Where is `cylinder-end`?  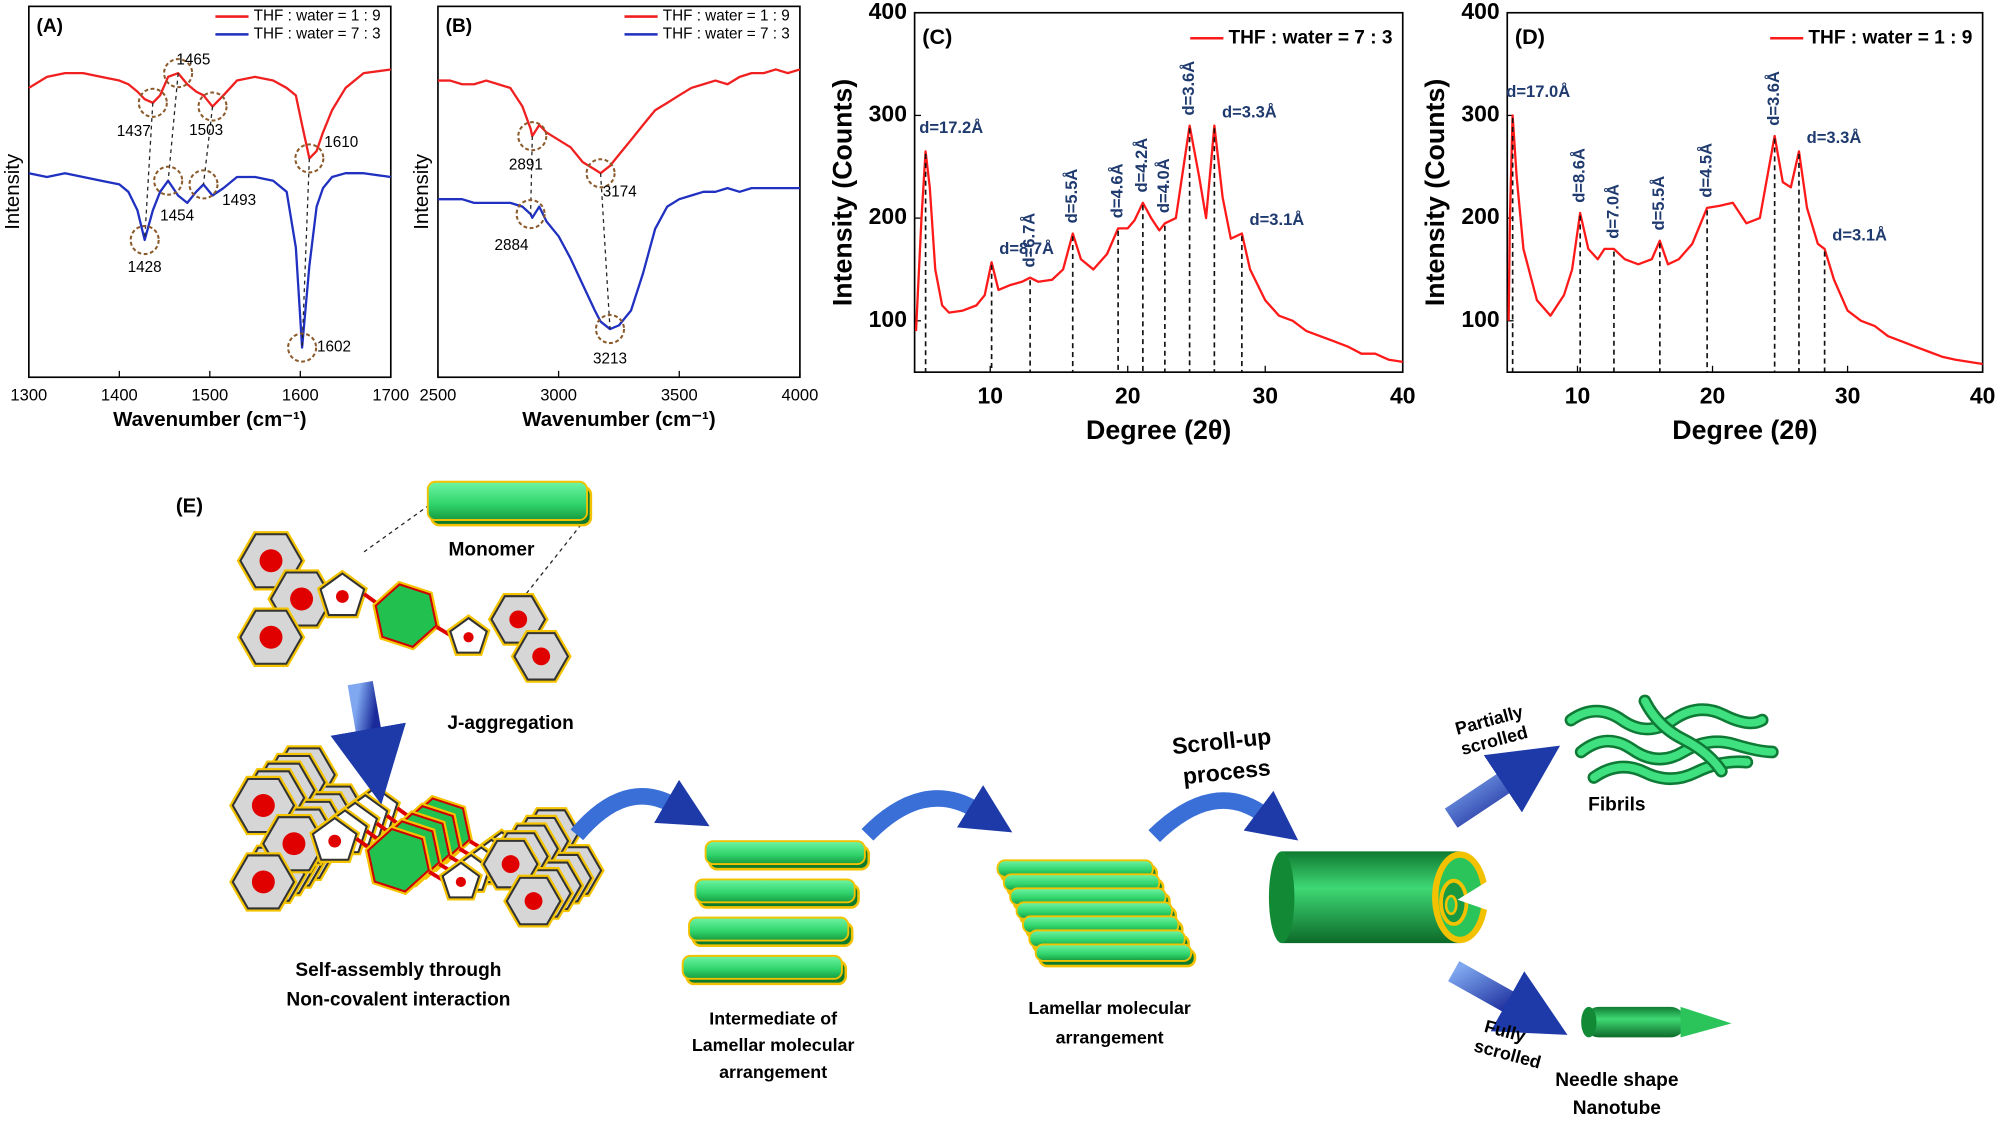
cylinder-end is located at coordinates (1281, 897).